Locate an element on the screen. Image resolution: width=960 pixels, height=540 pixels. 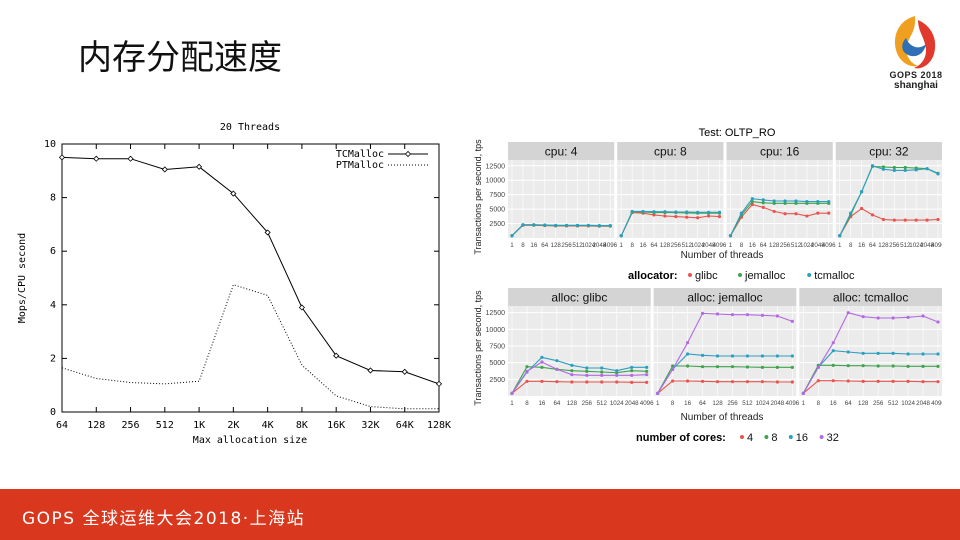
series-line-jemalloc is located at coordinates (670, 223).